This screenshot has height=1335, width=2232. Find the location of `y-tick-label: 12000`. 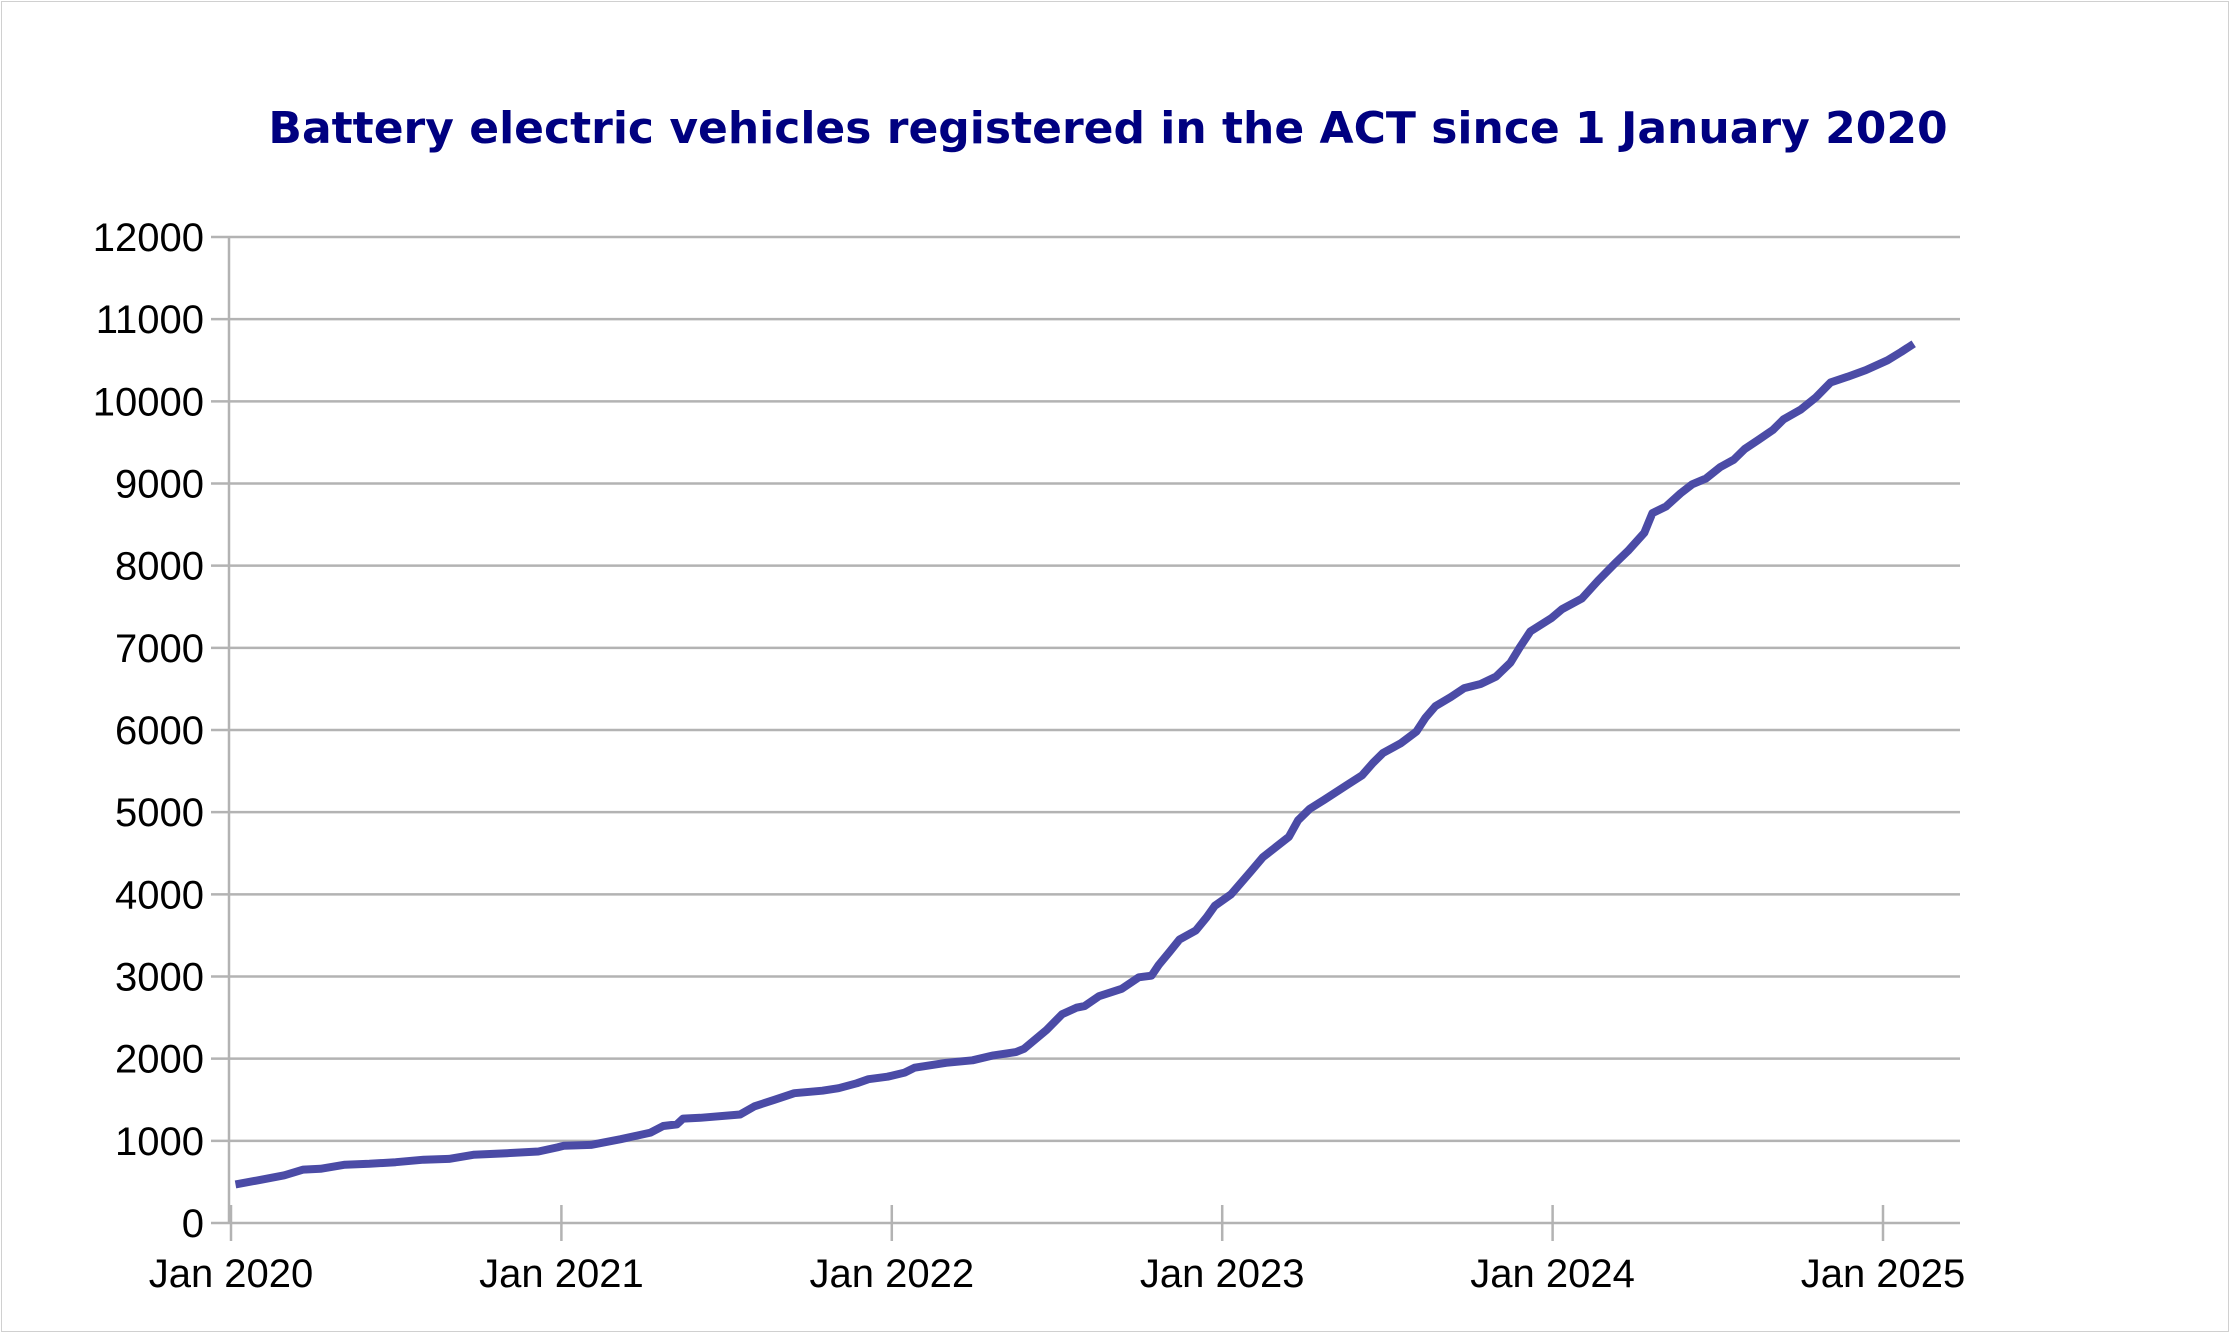

y-tick-label: 12000 is located at coordinates (148, 238).